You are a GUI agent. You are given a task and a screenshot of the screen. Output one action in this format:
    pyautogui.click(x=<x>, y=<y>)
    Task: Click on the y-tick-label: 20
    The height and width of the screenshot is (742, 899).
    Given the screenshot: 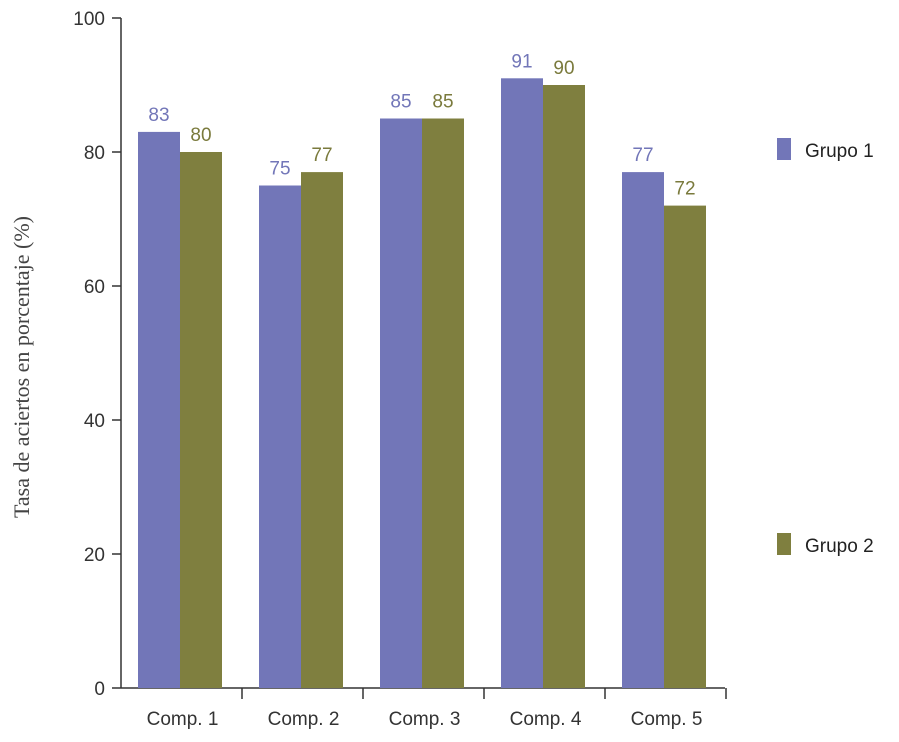 What is the action you would take?
    pyautogui.click(x=94, y=555)
    